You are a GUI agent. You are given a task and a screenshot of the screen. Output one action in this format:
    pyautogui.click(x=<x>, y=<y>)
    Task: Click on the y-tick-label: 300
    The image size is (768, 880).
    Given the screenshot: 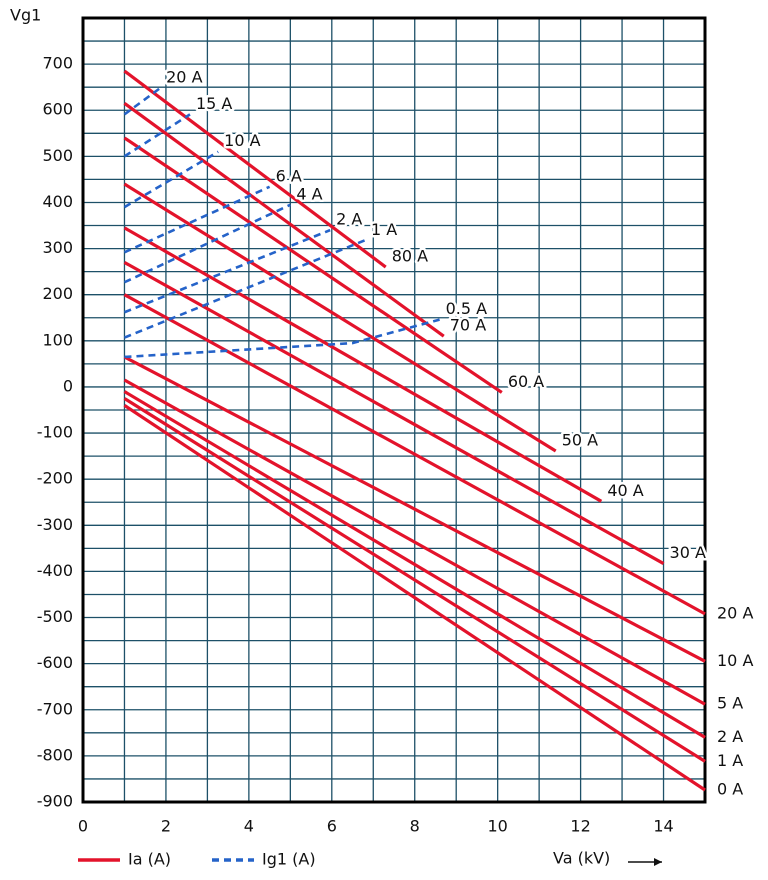 What is the action you would take?
    pyautogui.click(x=57, y=247)
    